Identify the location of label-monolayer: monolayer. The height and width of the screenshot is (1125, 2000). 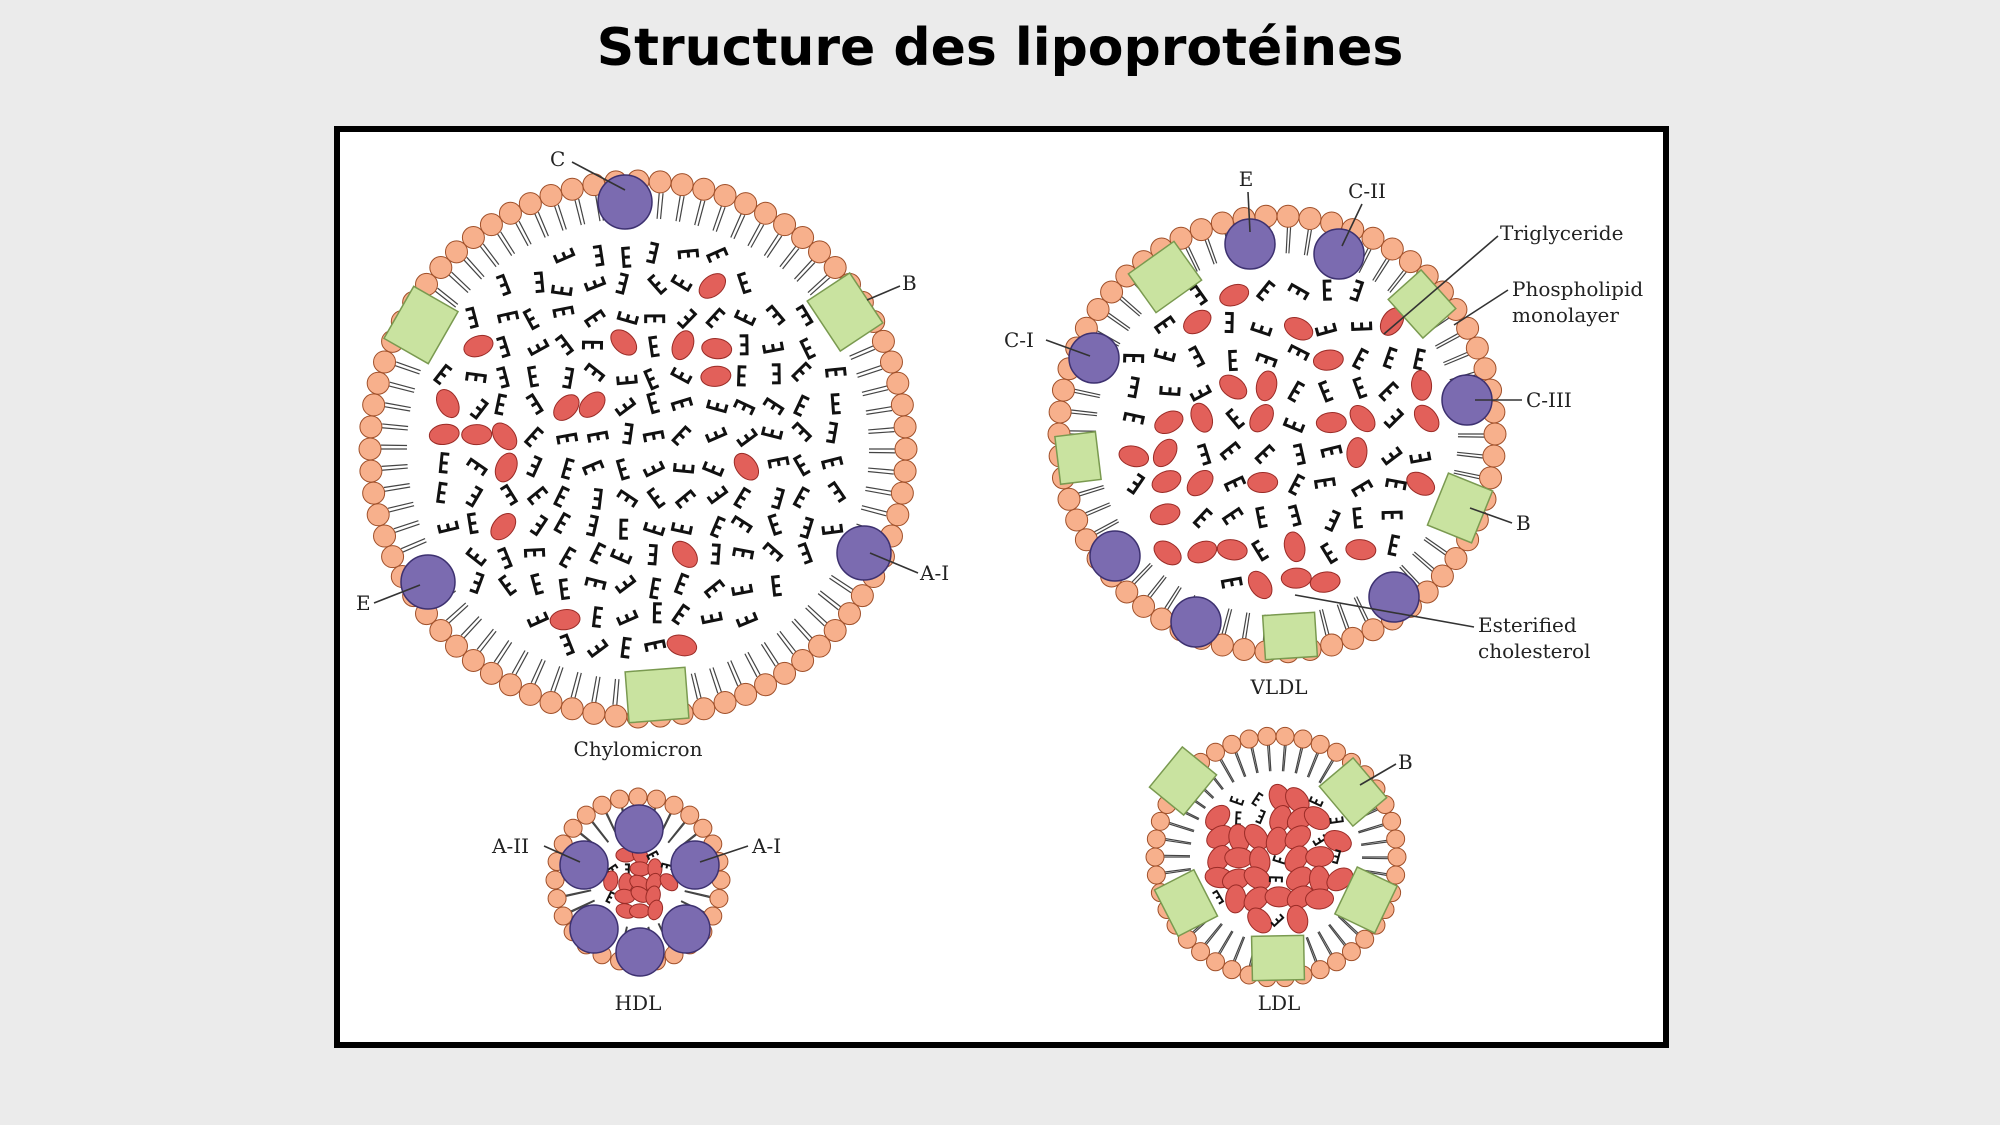
(1565, 315).